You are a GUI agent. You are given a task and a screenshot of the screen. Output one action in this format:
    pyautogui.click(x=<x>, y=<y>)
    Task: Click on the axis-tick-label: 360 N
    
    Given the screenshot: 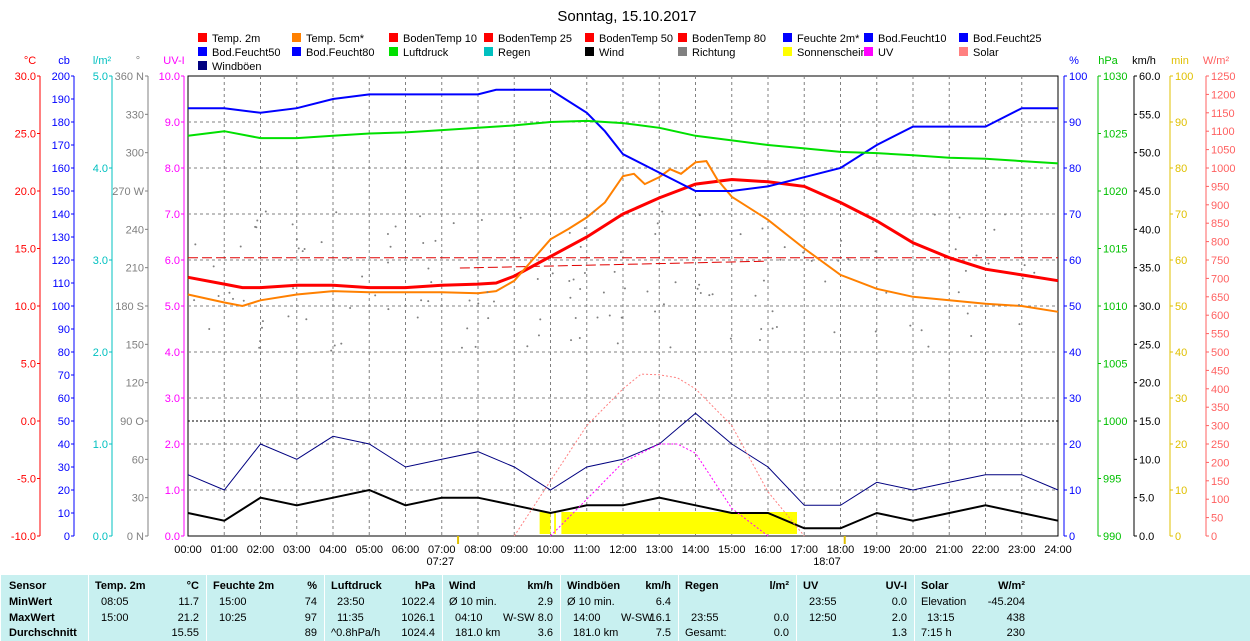 What is the action you would take?
    pyautogui.click(x=129, y=77)
    